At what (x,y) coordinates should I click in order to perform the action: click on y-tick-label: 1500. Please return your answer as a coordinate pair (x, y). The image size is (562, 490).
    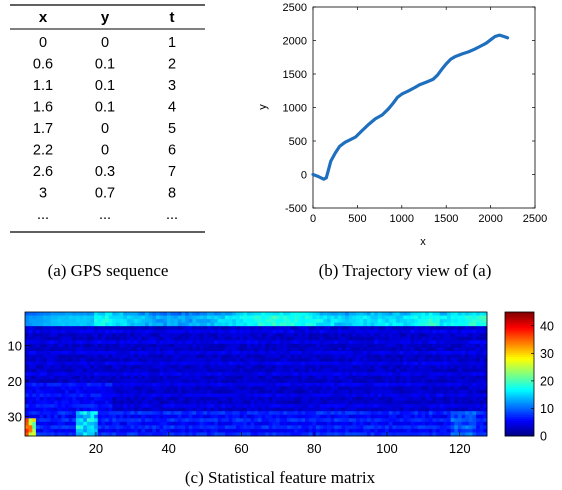
    Looking at the image, I should click on (295, 75).